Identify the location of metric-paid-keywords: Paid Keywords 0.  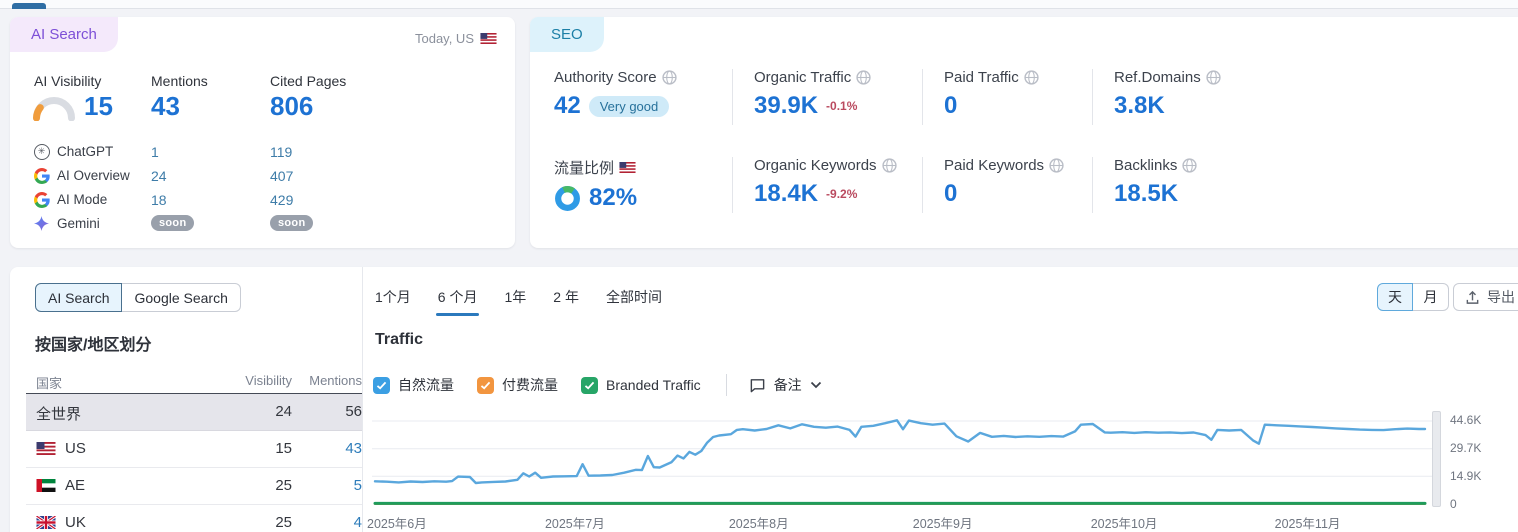
(1039, 182).